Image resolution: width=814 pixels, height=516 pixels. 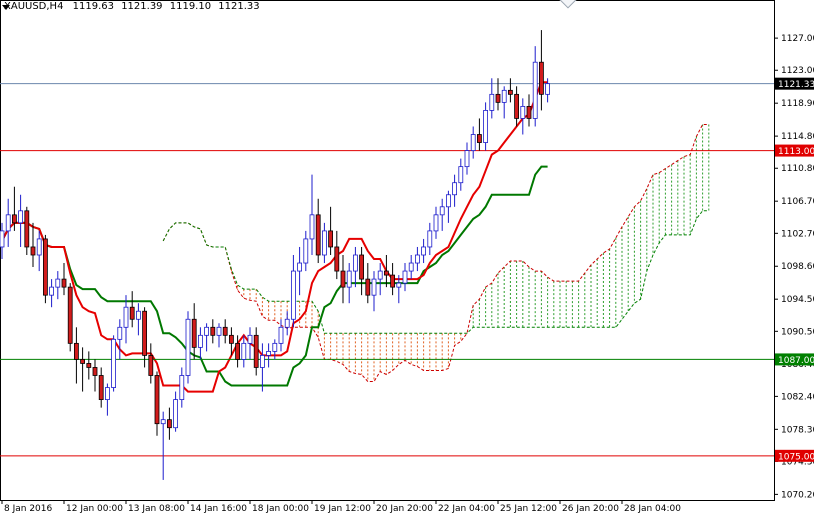 I want to click on chart-menu-arrow-icon, so click(x=6, y=7).